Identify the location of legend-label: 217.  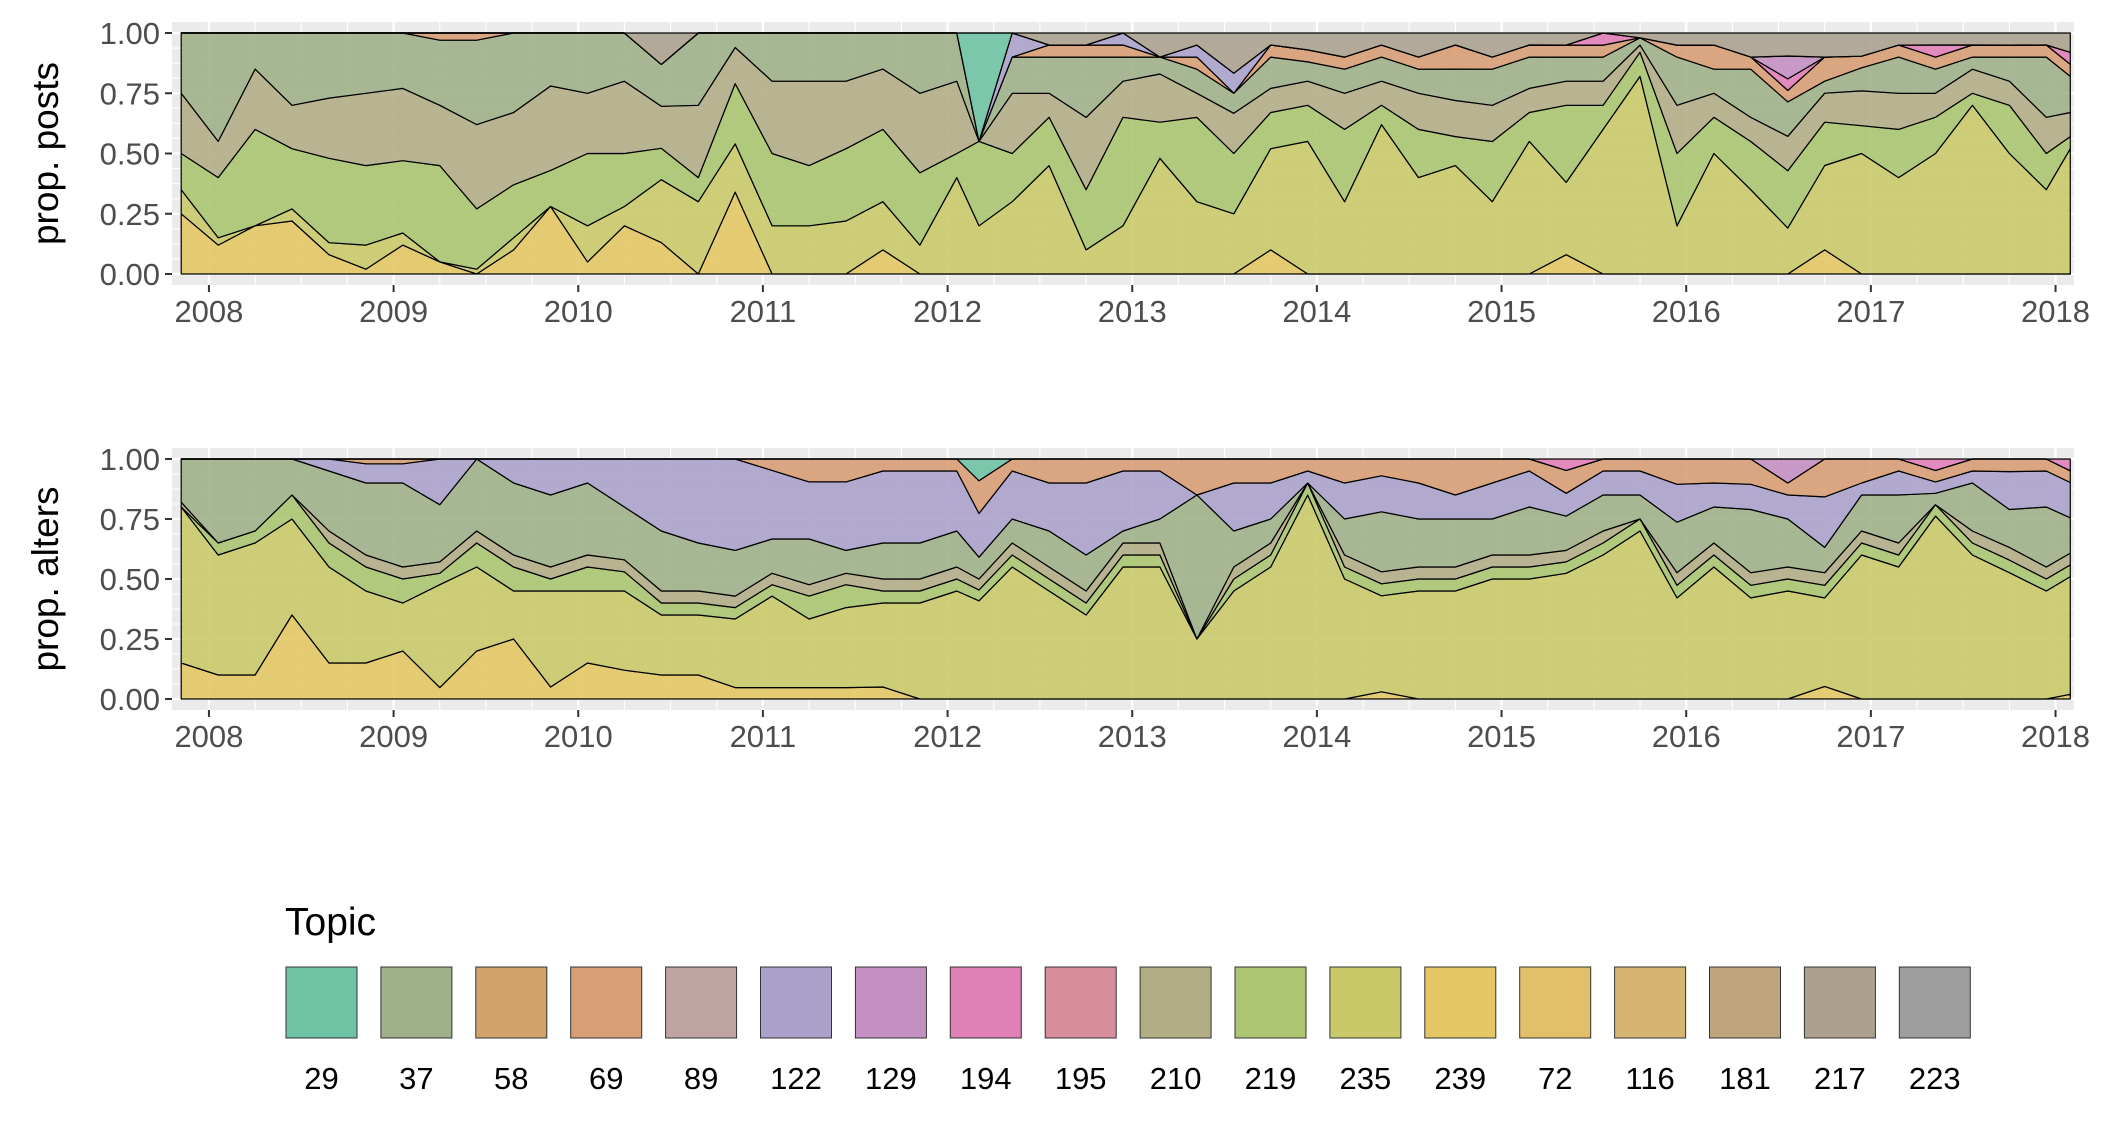
(1840, 1078).